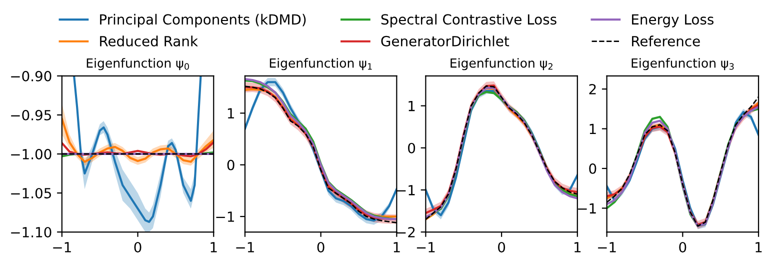 The image size is (774, 265). I want to click on y-tick-label: −0.90, so click(31, 76).